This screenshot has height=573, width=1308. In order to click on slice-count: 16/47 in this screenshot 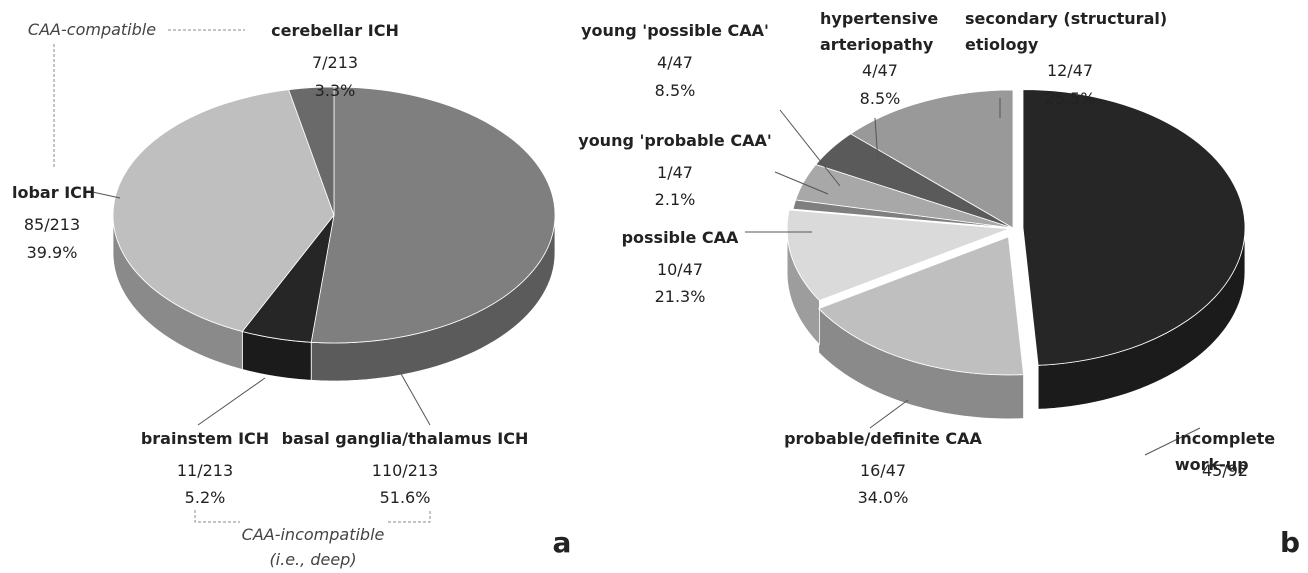, I will do `click(883, 470)`.